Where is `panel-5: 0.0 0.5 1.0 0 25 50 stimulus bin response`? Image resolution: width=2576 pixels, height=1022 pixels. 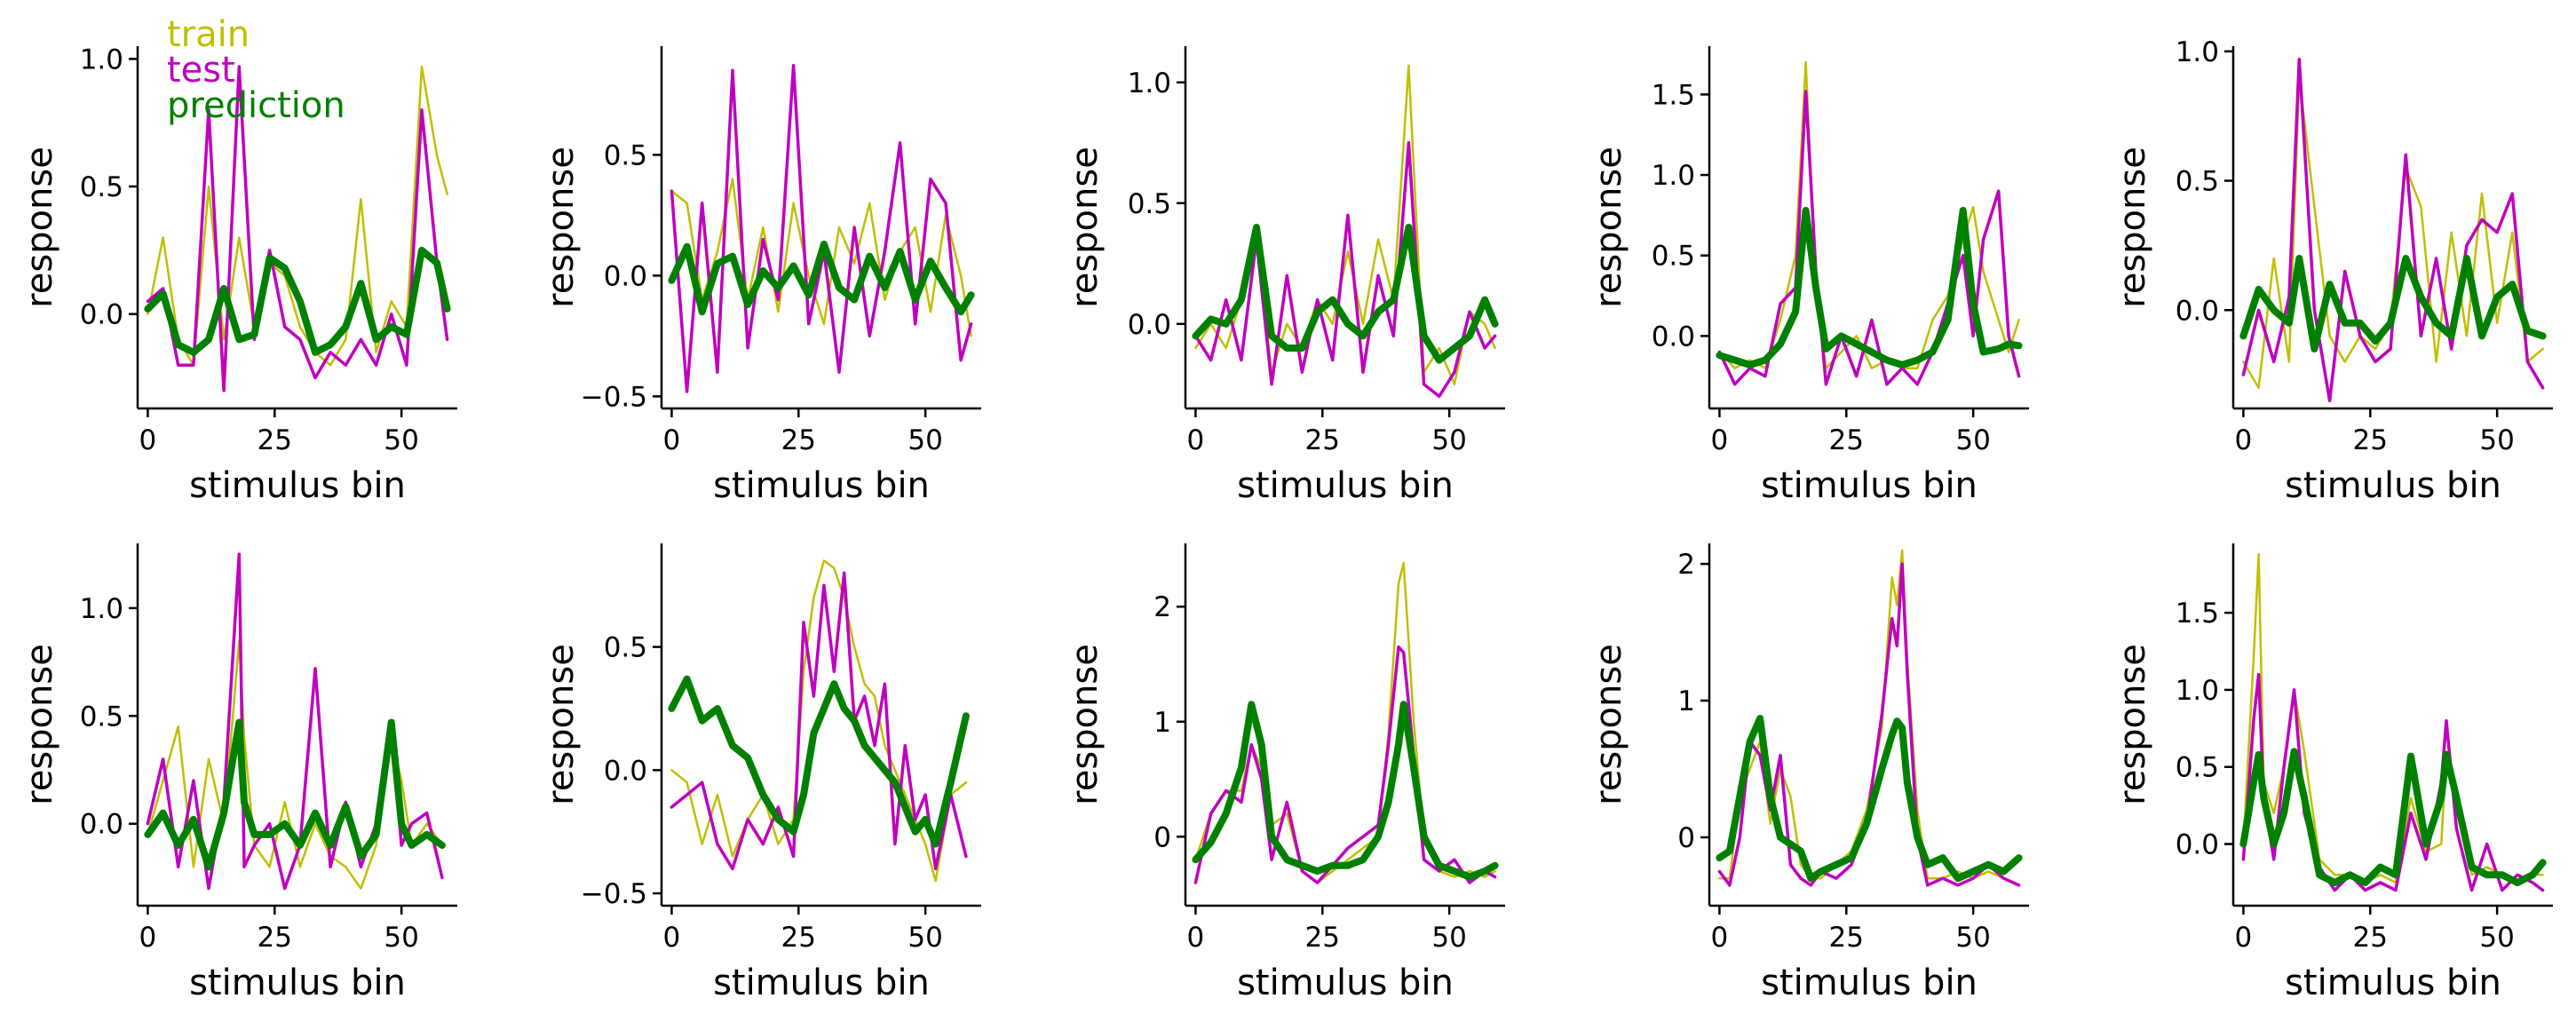
panel-5: 0.0 0.5 1.0 0 25 50 stimulus bin response is located at coordinates (2333, 271).